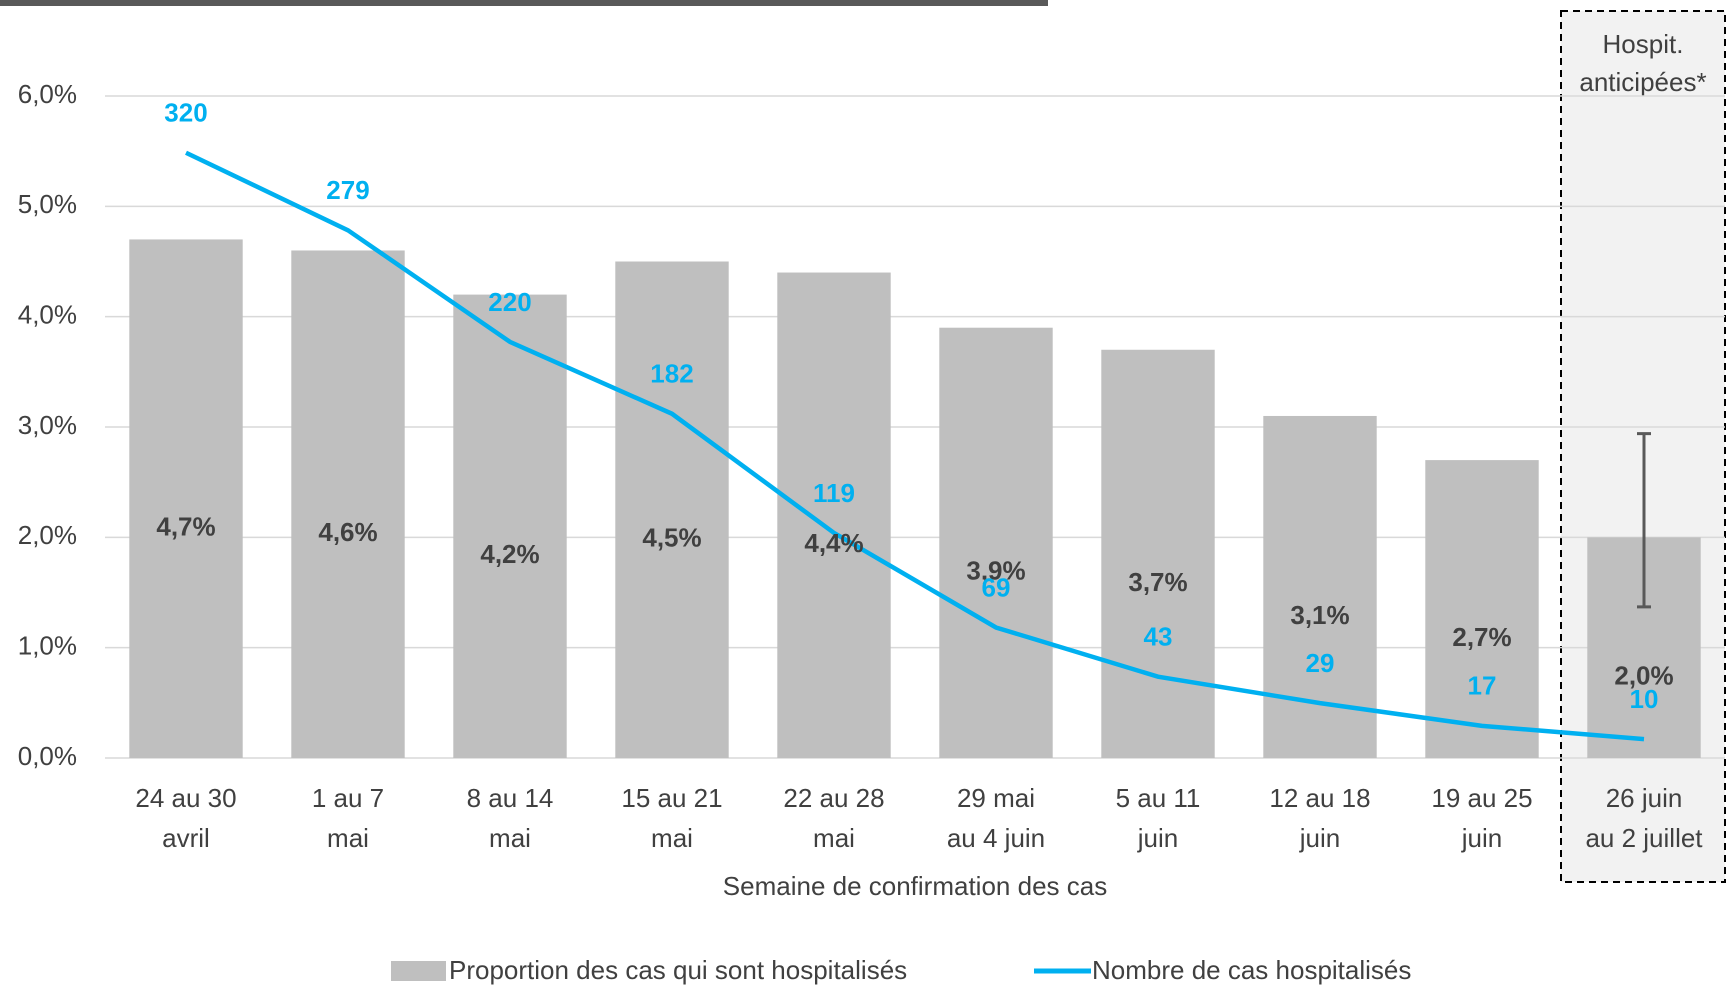  I want to click on x-tick-label: 15 au 21, so click(671, 798).